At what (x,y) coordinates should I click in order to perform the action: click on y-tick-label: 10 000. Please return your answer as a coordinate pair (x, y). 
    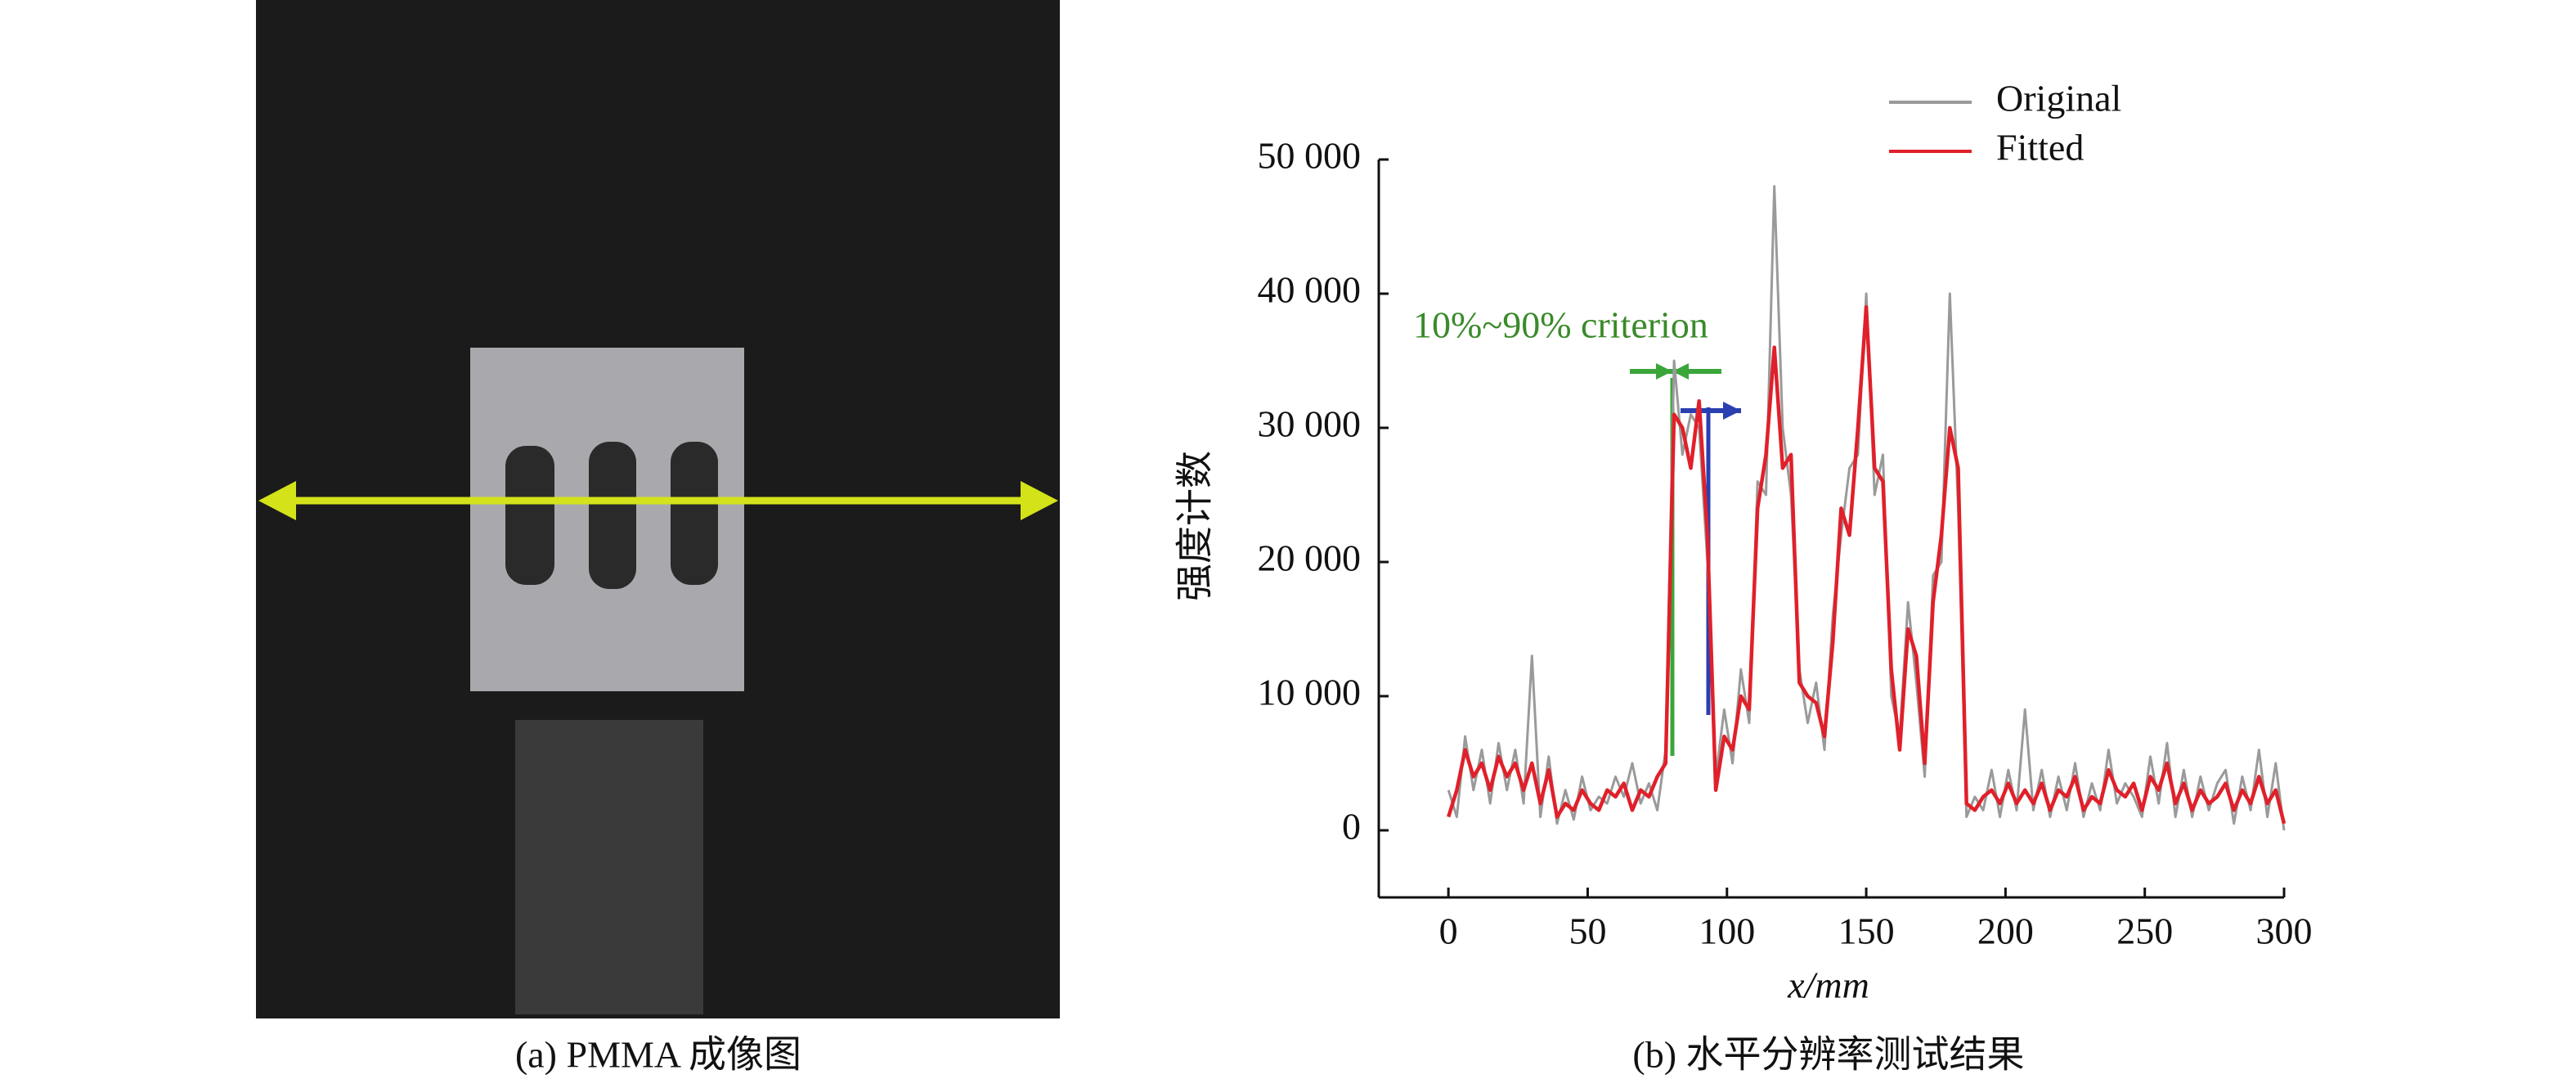
    Looking at the image, I should click on (1310, 692).